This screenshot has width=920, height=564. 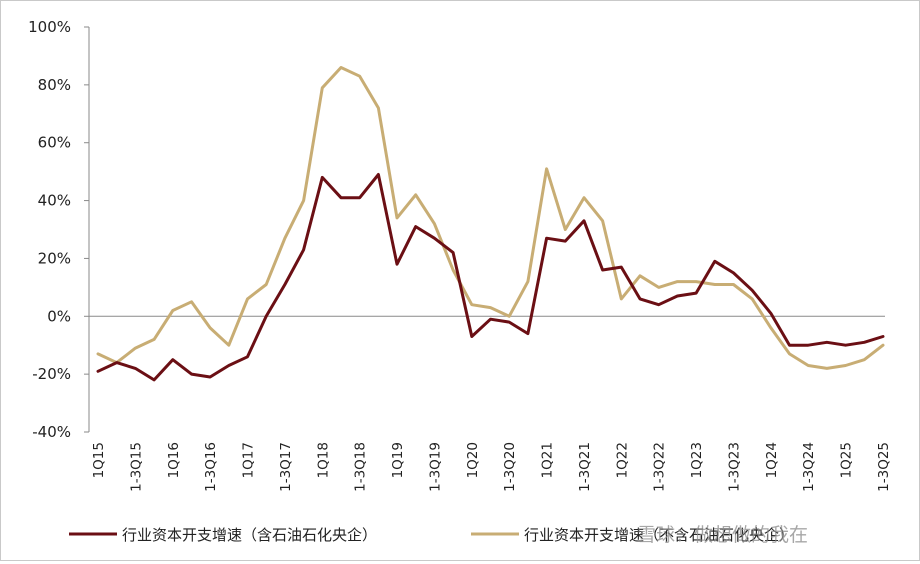 What do you see at coordinates (398, 460) in the screenshot?
I see `x-tick-label: 1Q19` at bounding box center [398, 460].